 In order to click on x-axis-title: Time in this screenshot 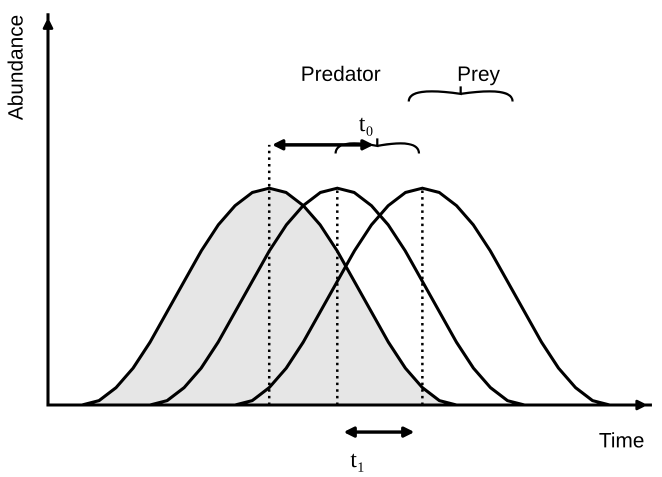, I will do `click(621, 440)`.